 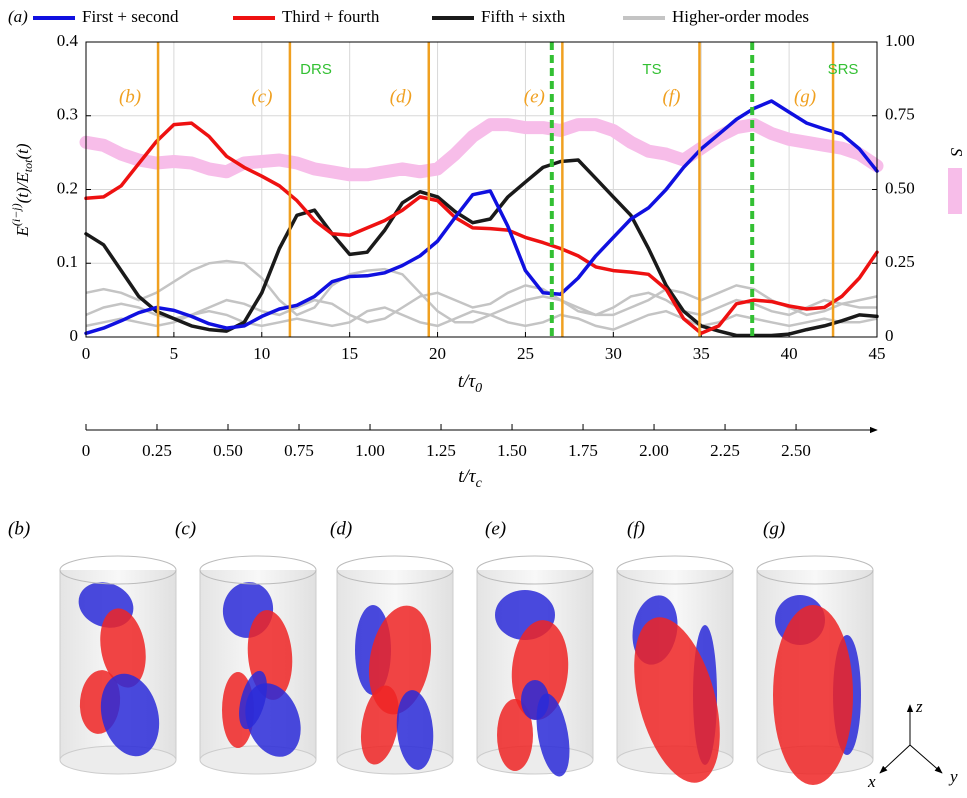 I want to click on x2-axis-title: t/τc, so click(x=470, y=478).